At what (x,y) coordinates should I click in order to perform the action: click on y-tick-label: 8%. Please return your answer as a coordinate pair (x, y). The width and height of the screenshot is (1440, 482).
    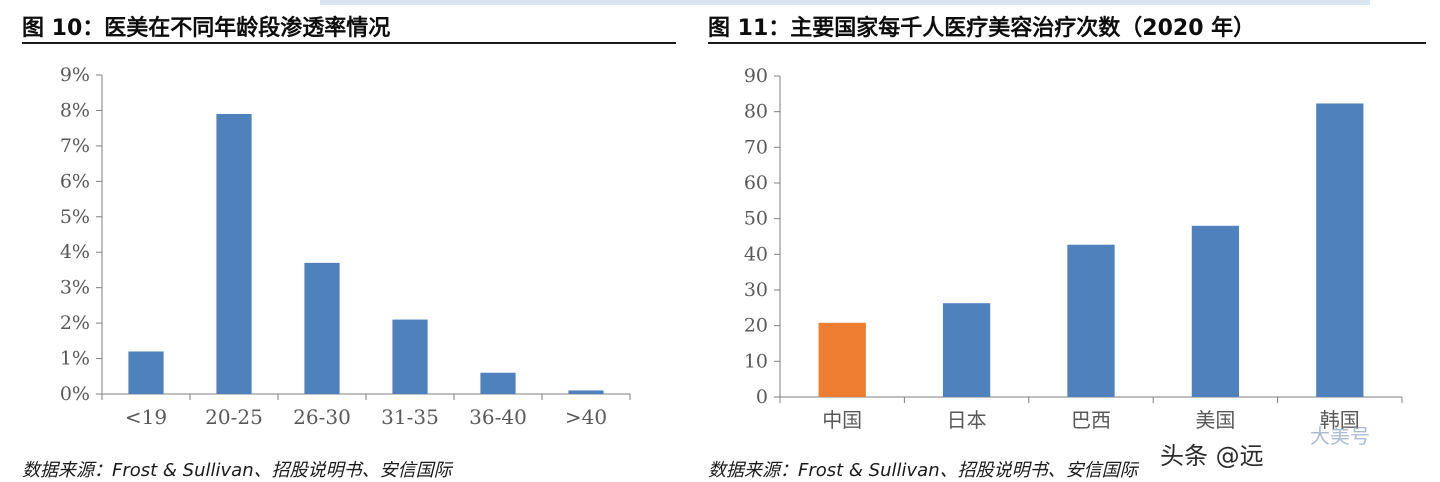
    Looking at the image, I should click on (75, 110).